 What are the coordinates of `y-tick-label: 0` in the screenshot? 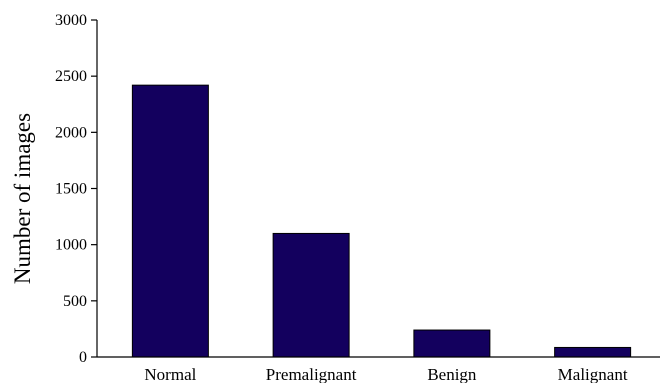 It's located at (83, 357).